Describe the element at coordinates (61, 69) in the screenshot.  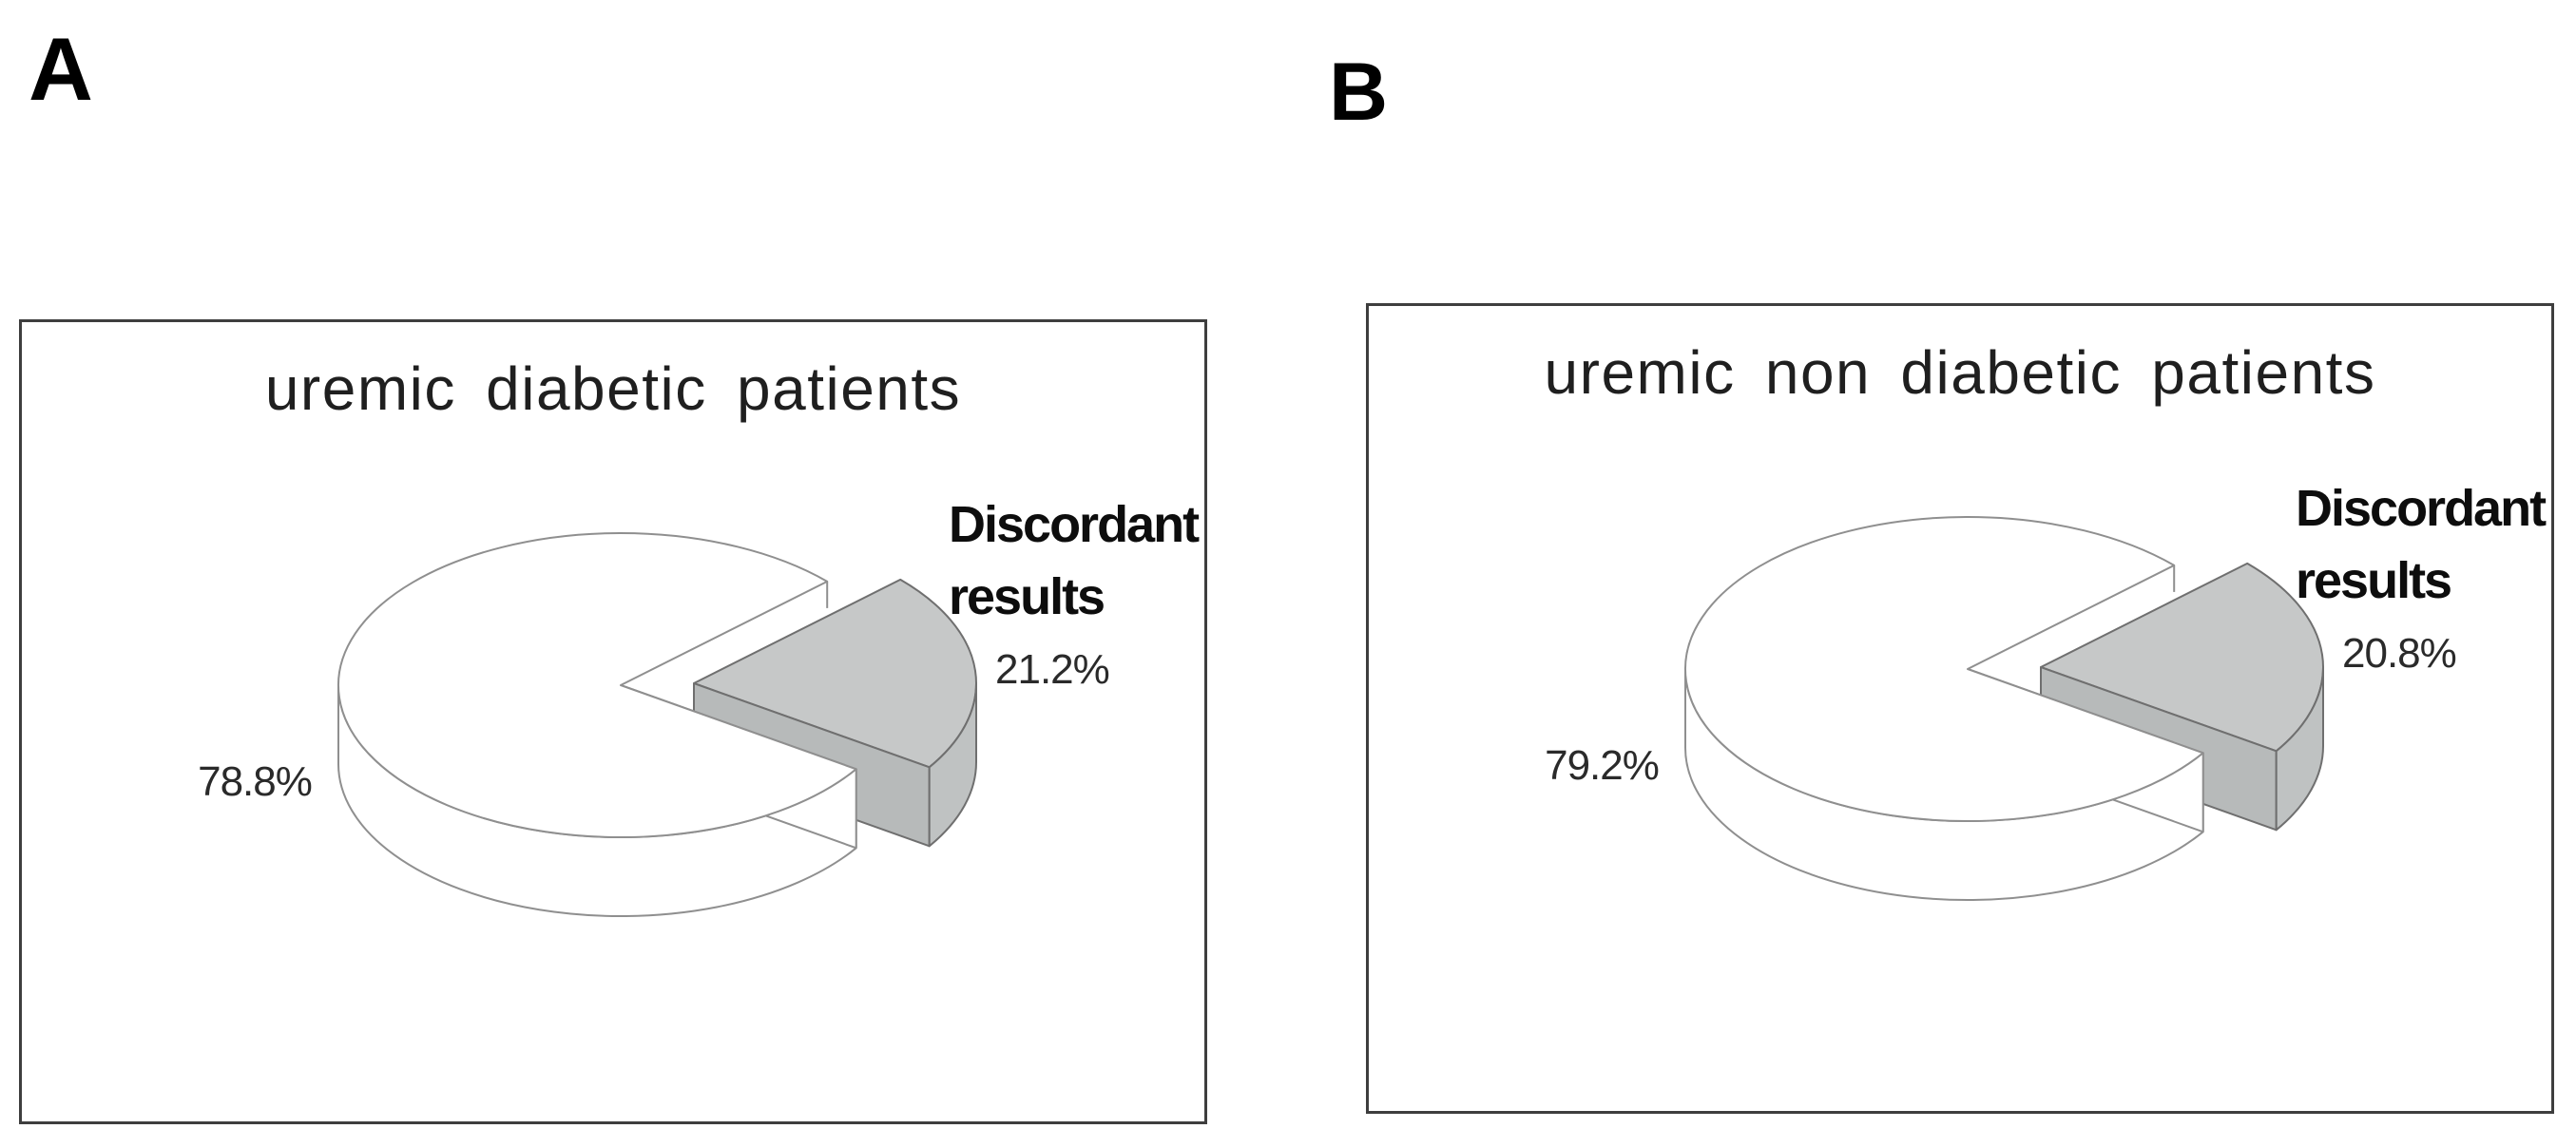
I see `panel-a-tag: A` at that location.